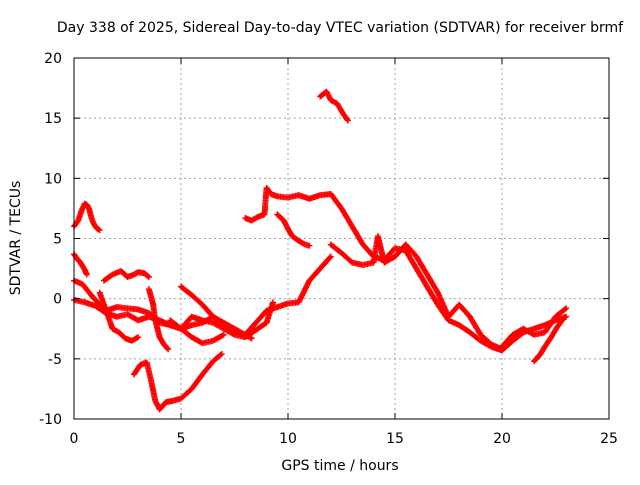 This screenshot has height=485, width=640. I want to click on y-tick-label: -10, so click(50, 420).